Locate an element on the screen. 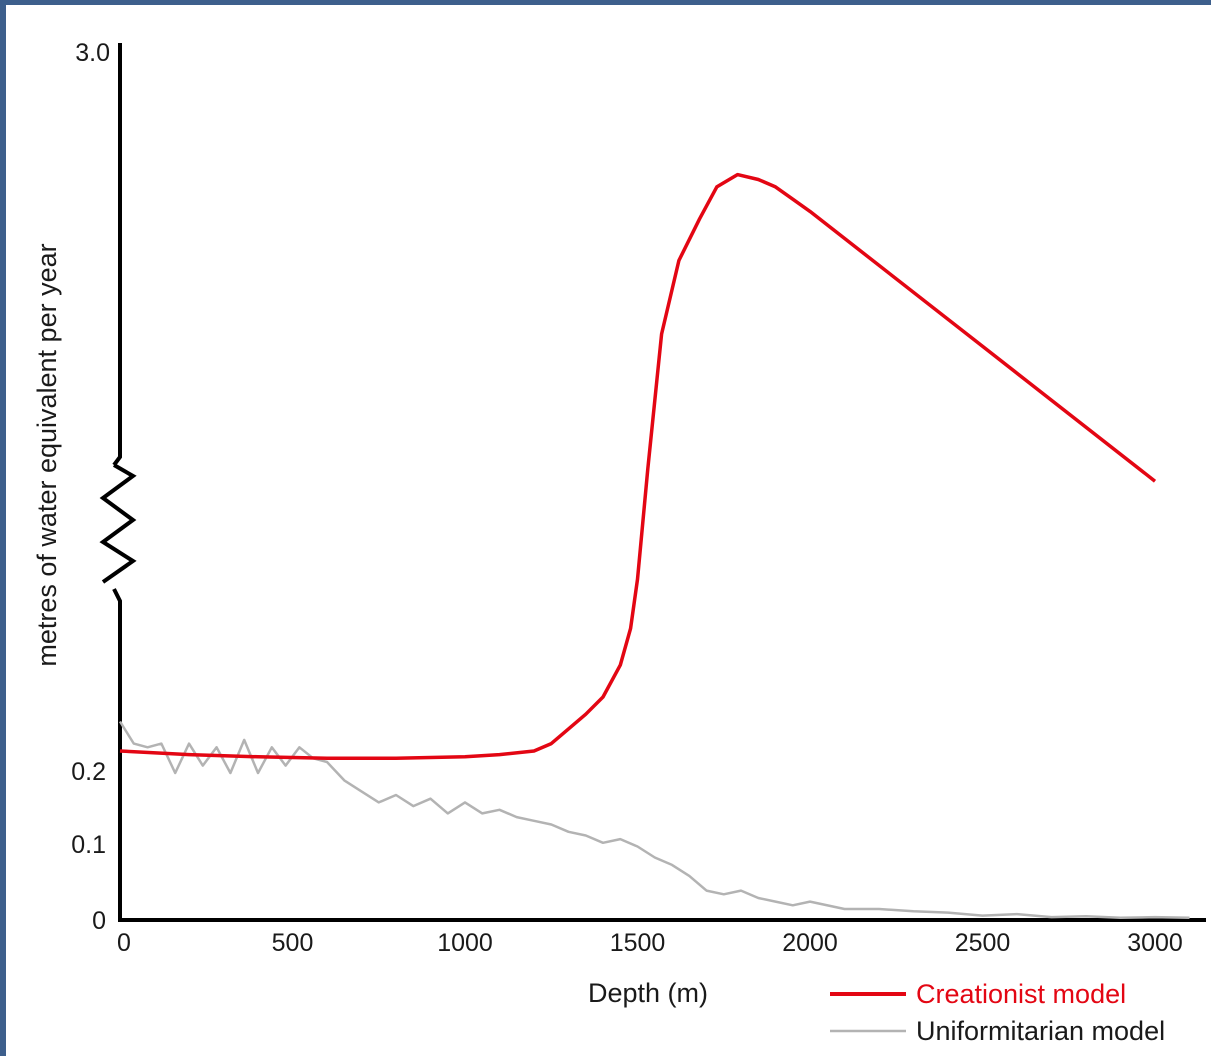 Image resolution: width=1211 pixels, height=1056 pixels. legend-label-uniformitarian: Uniformitarian model is located at coordinates (1040, 1031).